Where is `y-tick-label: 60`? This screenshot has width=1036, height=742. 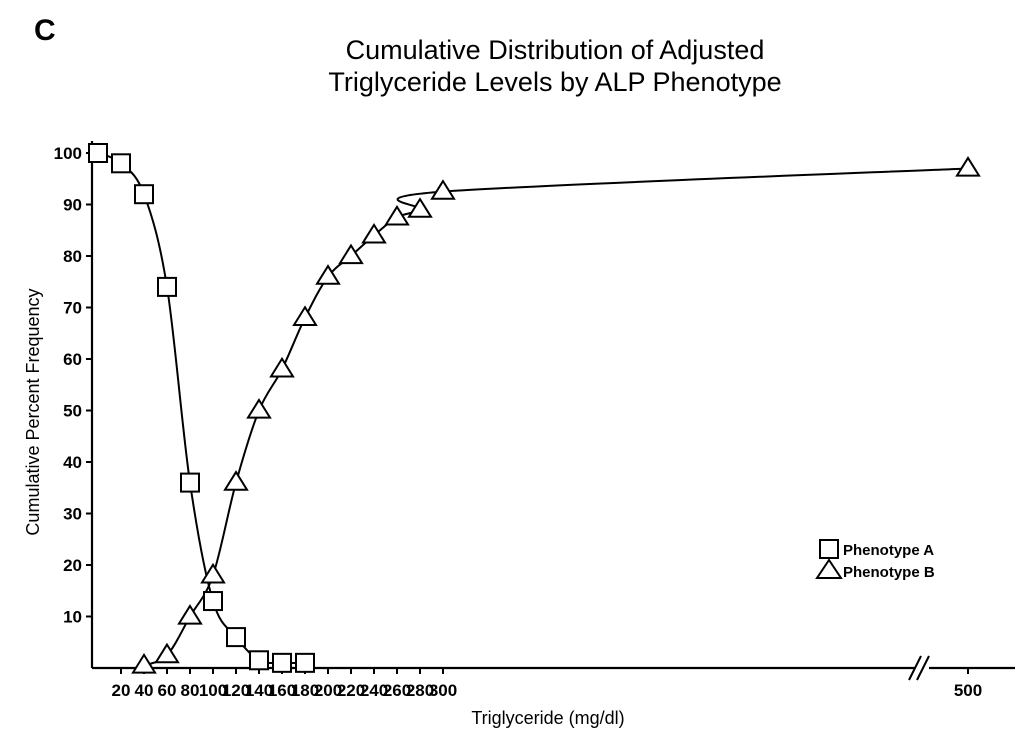 y-tick-label: 60 is located at coordinates (72, 359).